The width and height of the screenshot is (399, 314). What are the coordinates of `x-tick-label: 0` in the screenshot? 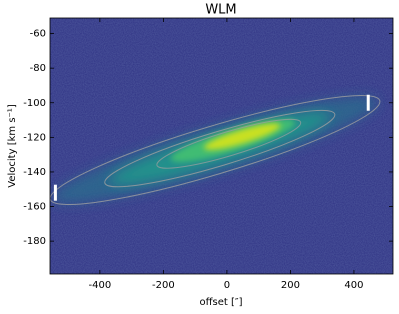 It's located at (227, 285).